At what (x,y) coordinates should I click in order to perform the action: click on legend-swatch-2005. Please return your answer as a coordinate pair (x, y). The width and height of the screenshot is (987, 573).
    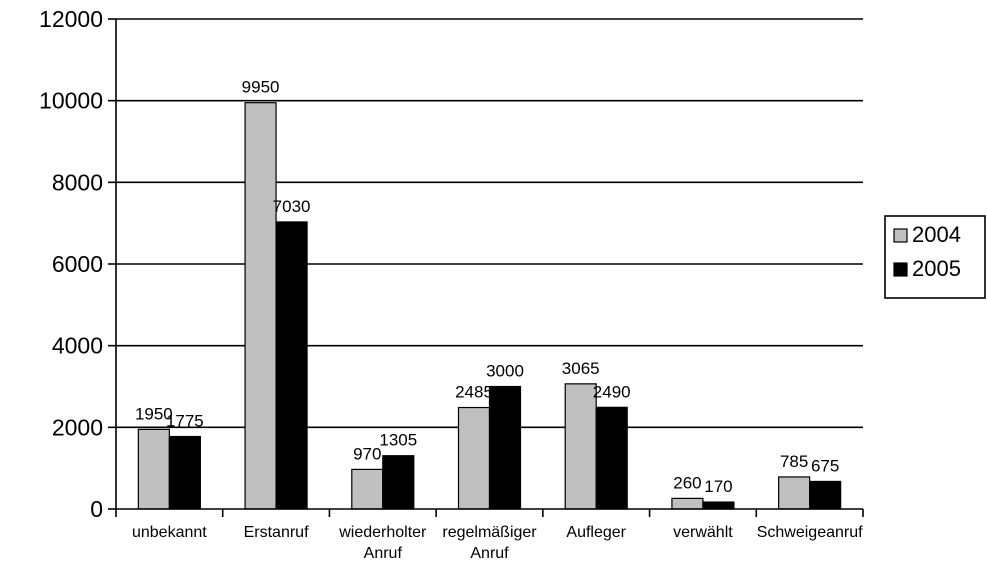
    Looking at the image, I should click on (900, 269).